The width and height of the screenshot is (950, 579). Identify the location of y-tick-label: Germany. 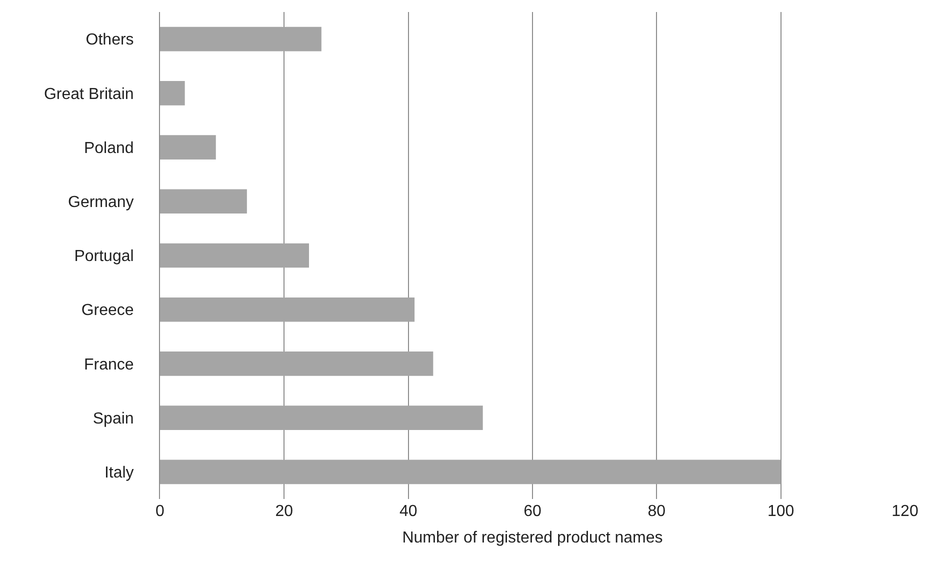
(101, 202).